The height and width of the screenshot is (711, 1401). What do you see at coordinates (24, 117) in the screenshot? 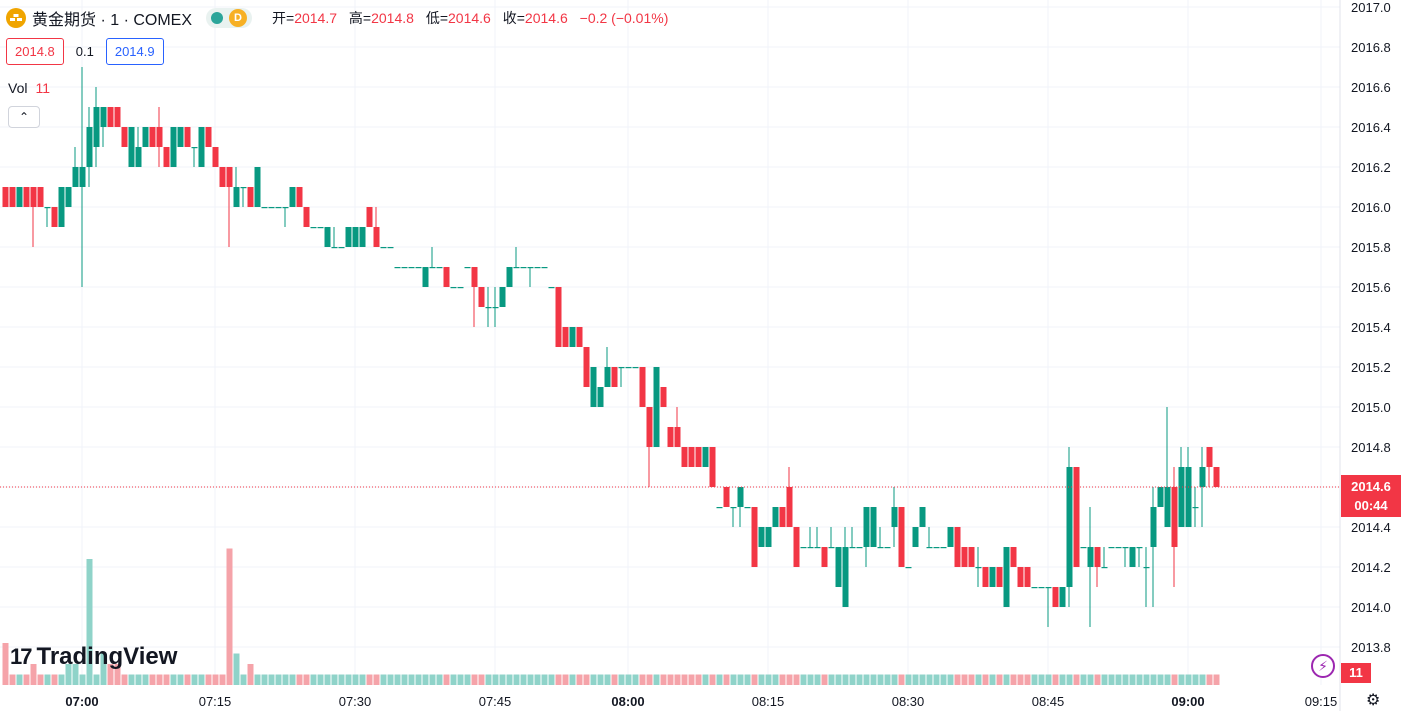
I see `collapse-legend-button: ⌃` at bounding box center [24, 117].